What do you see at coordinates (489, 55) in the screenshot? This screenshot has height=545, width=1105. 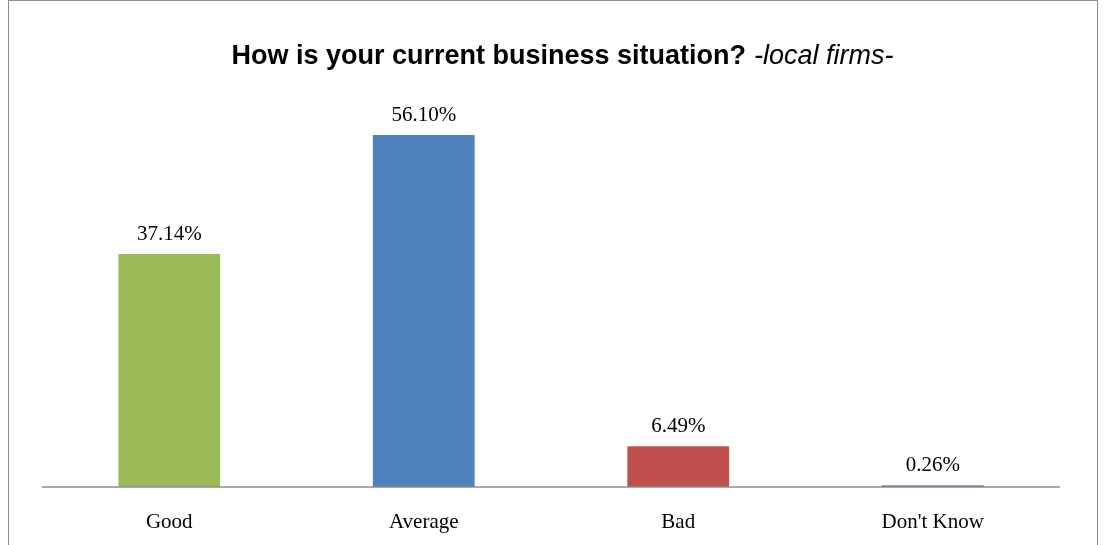 I see `chart-title: How is your current business situation?` at bounding box center [489, 55].